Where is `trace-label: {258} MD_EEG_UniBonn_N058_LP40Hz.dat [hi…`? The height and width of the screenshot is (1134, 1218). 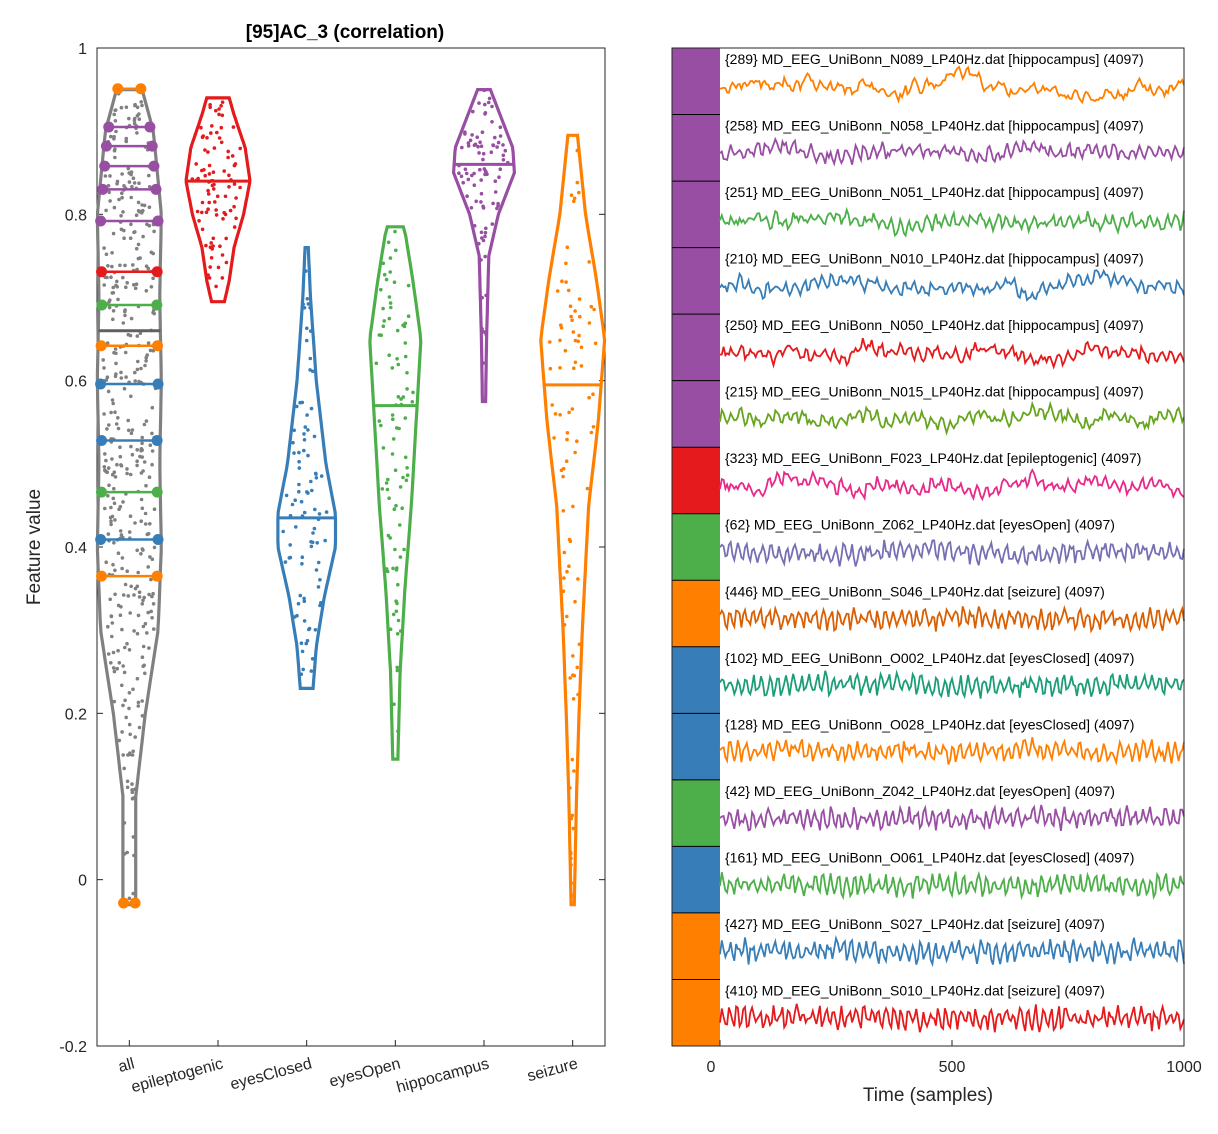
trace-label: {258} MD_EEG_UniBonn_N058_LP40Hz.dat [hi… is located at coordinates (934, 126).